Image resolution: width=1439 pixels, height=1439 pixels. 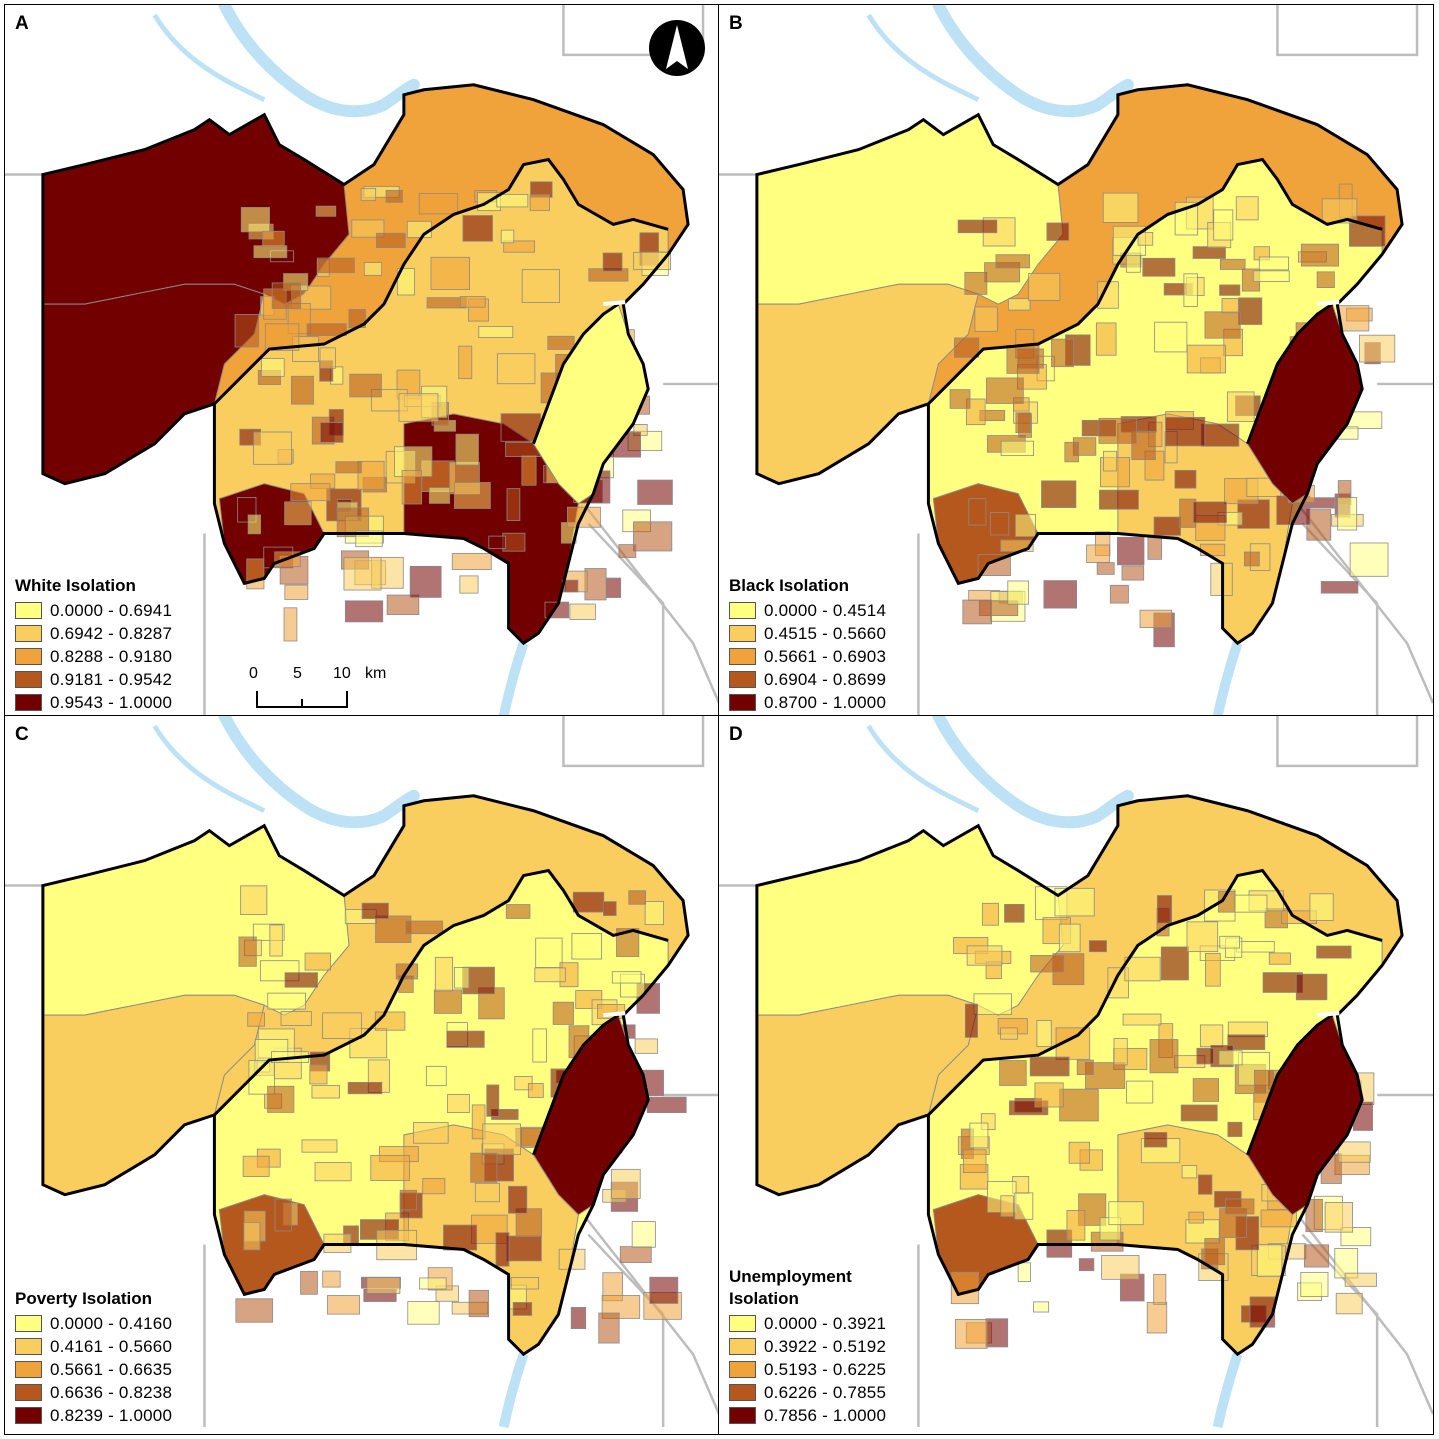 What do you see at coordinates (1155, 281) in the screenshot?
I see `inner-ring-boundary` at bounding box center [1155, 281].